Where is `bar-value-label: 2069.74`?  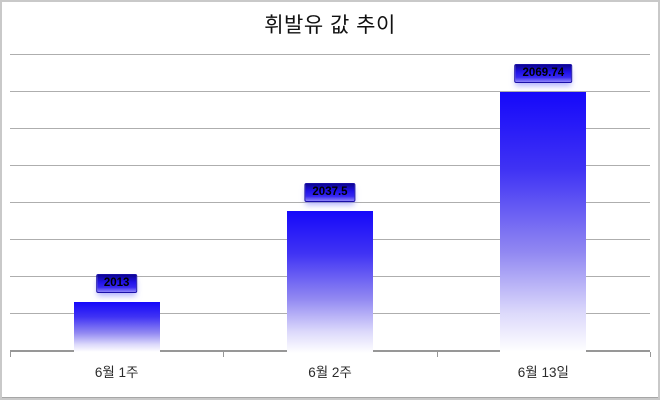 bar-value-label: 2069.74 is located at coordinates (543, 73).